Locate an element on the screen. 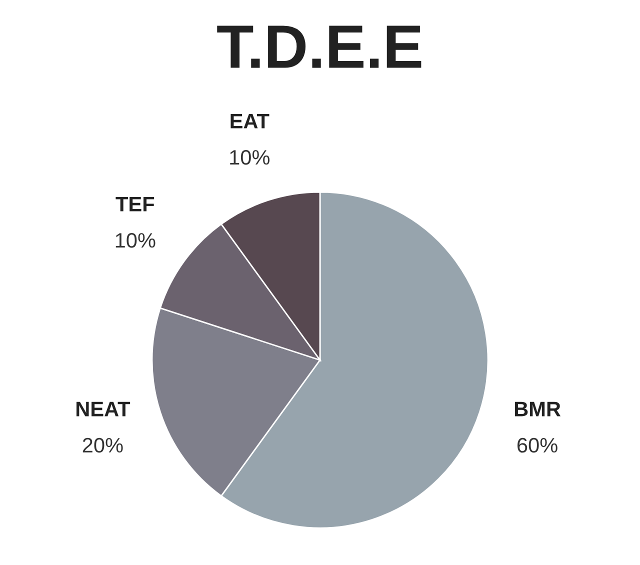  data-label: 60% is located at coordinates (538, 445).